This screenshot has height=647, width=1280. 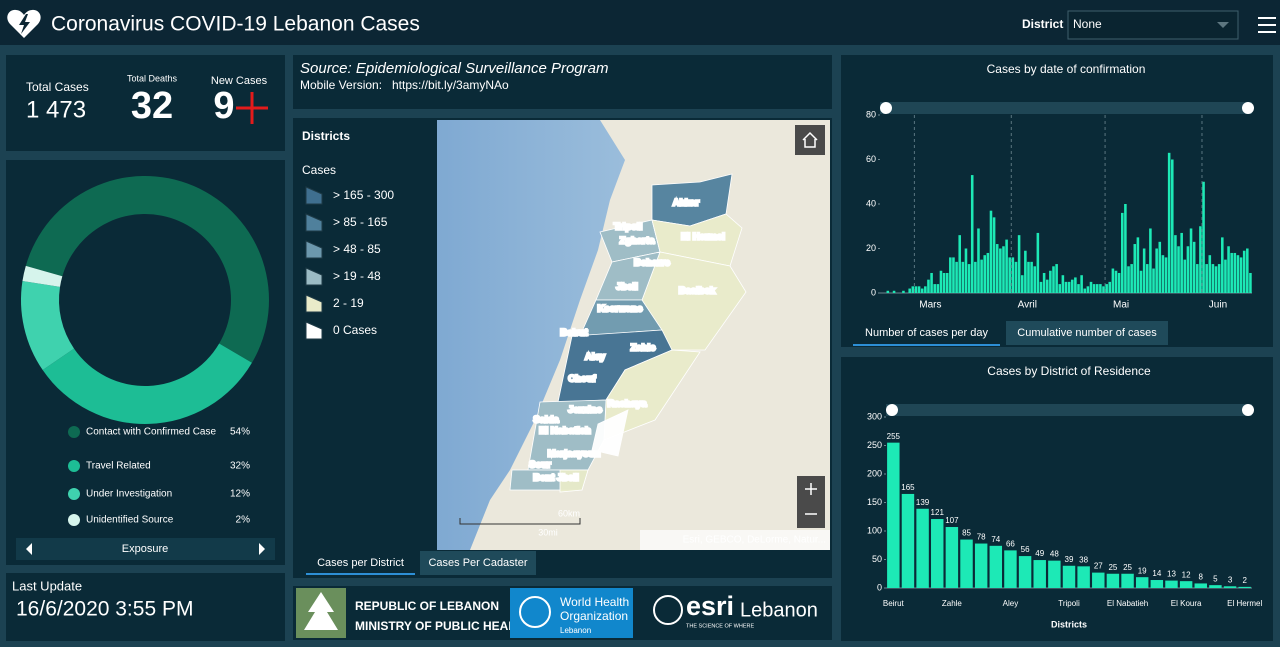 I want to click on x-tick-label: El Hermel, so click(x=1244, y=603).